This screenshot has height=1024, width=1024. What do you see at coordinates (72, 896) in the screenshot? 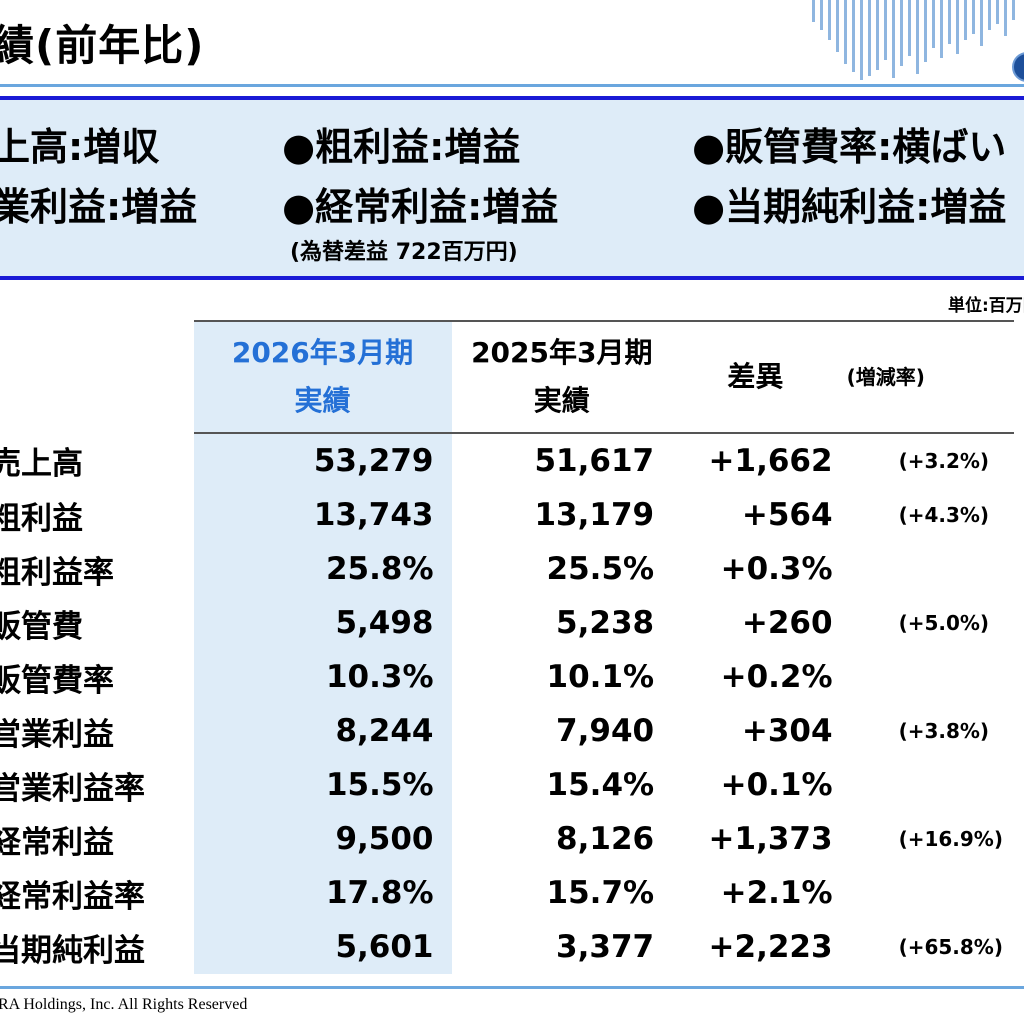
I see `row-label: 経常利益率` at bounding box center [72, 896].